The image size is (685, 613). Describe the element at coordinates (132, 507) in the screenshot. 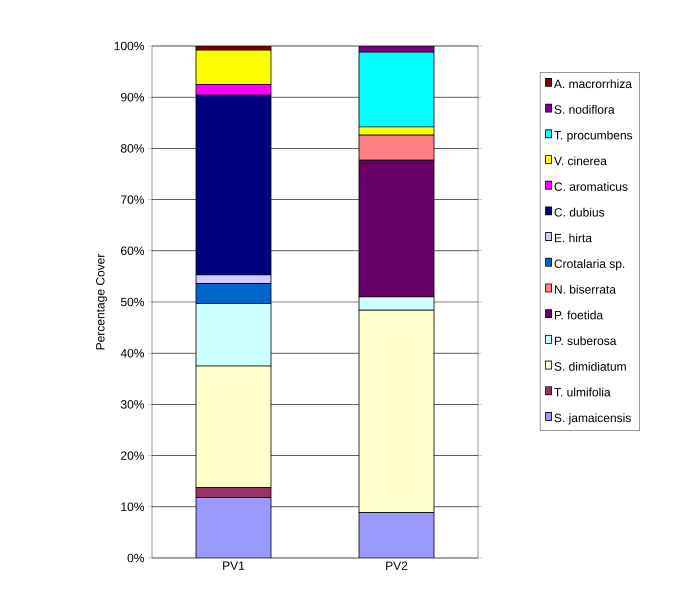

I see `y-tick-label: 10%` at that location.